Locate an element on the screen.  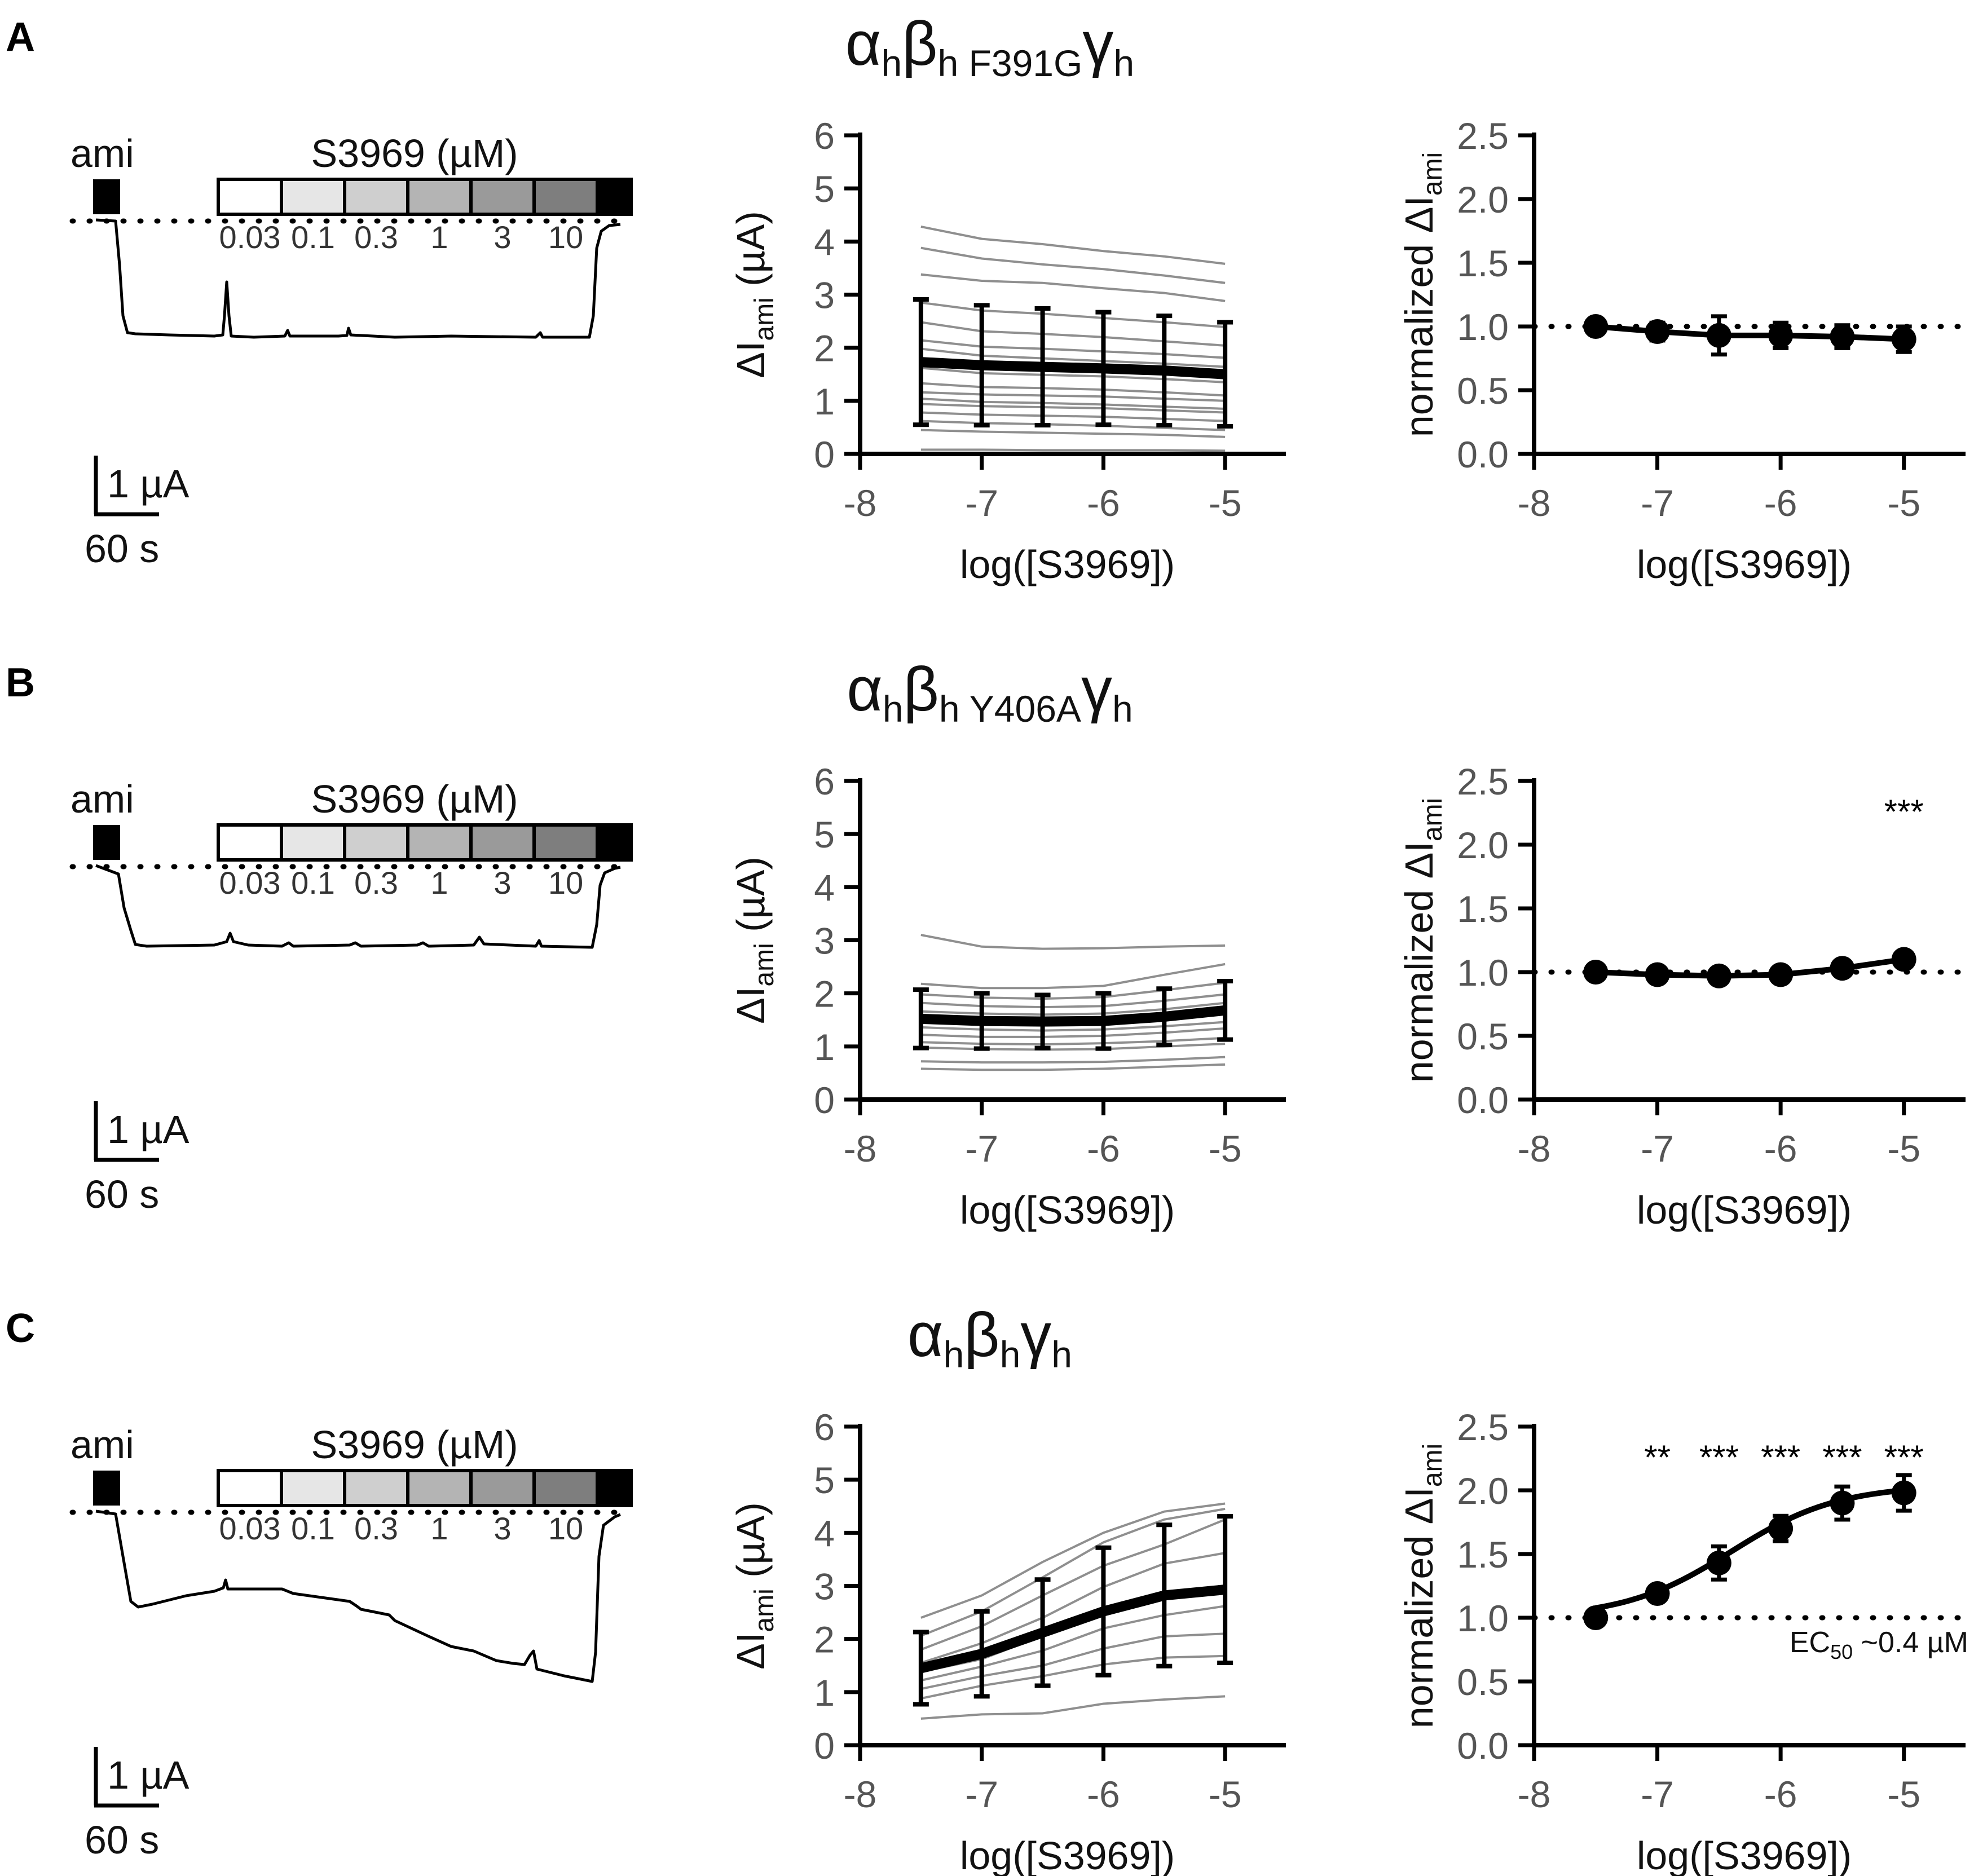
title-beta: β is located at coordinates (921, 689).